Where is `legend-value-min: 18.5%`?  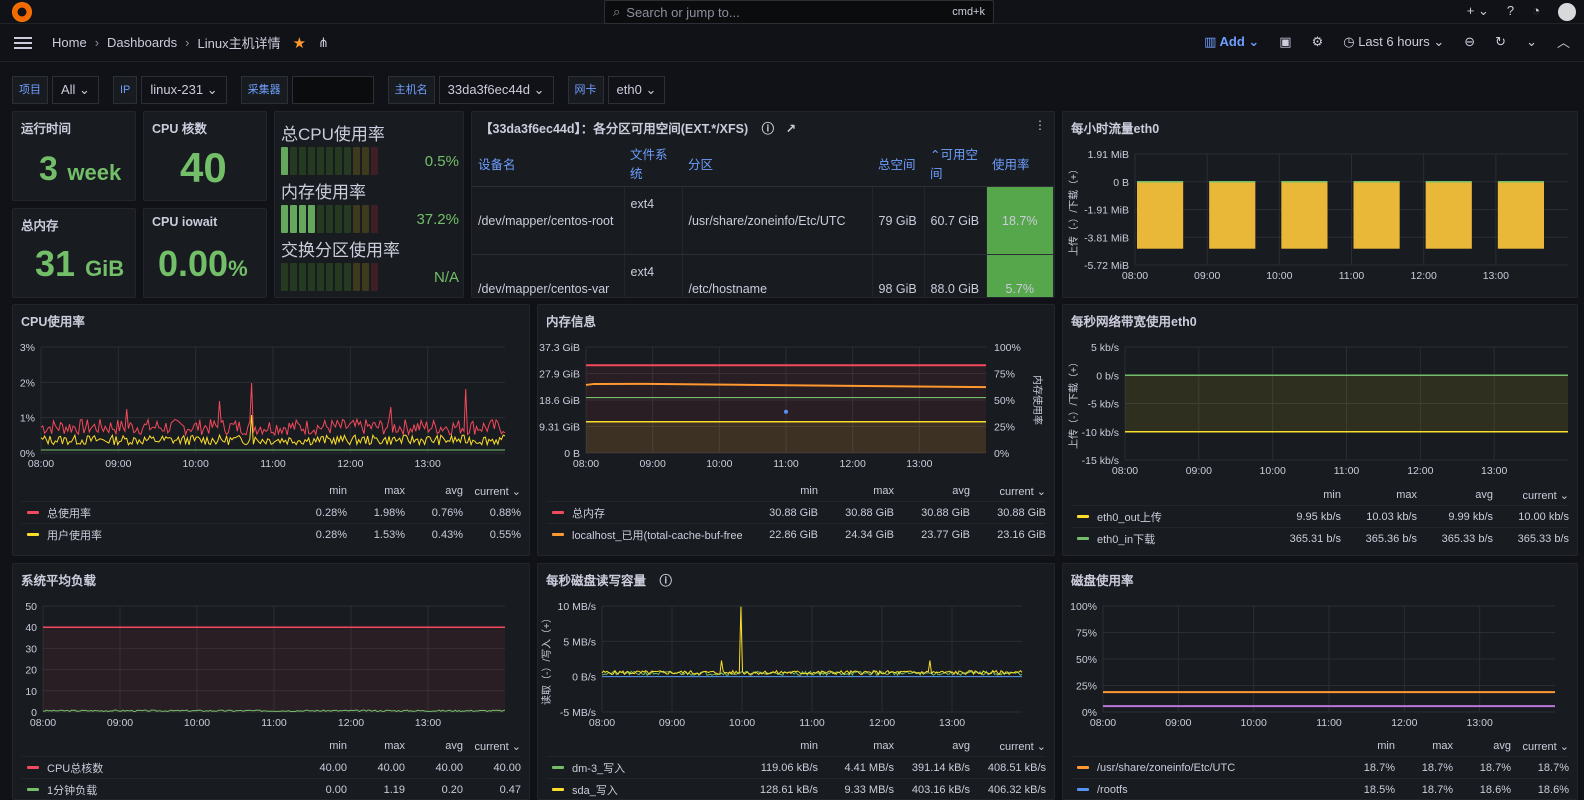
legend-value-min: 18.5% is located at coordinates (1379, 789).